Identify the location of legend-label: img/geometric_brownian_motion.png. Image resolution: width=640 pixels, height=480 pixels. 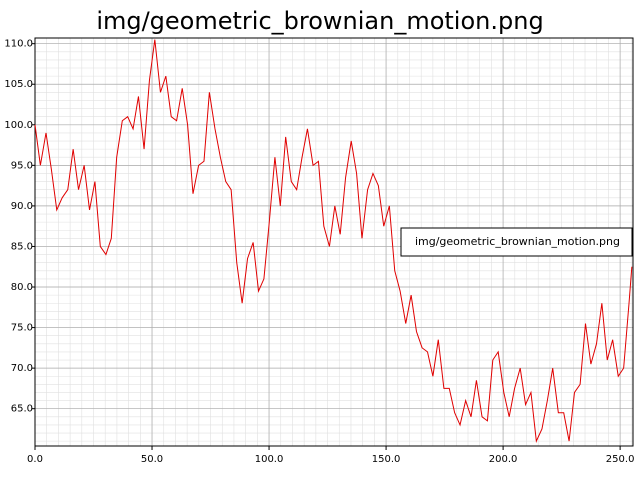
(517, 241).